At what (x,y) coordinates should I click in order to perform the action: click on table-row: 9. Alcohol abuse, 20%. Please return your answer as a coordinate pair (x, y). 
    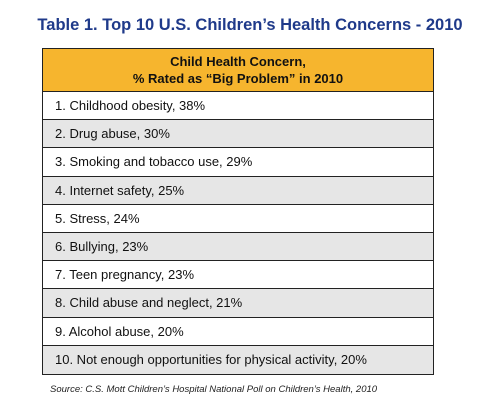
    Looking at the image, I should click on (238, 331).